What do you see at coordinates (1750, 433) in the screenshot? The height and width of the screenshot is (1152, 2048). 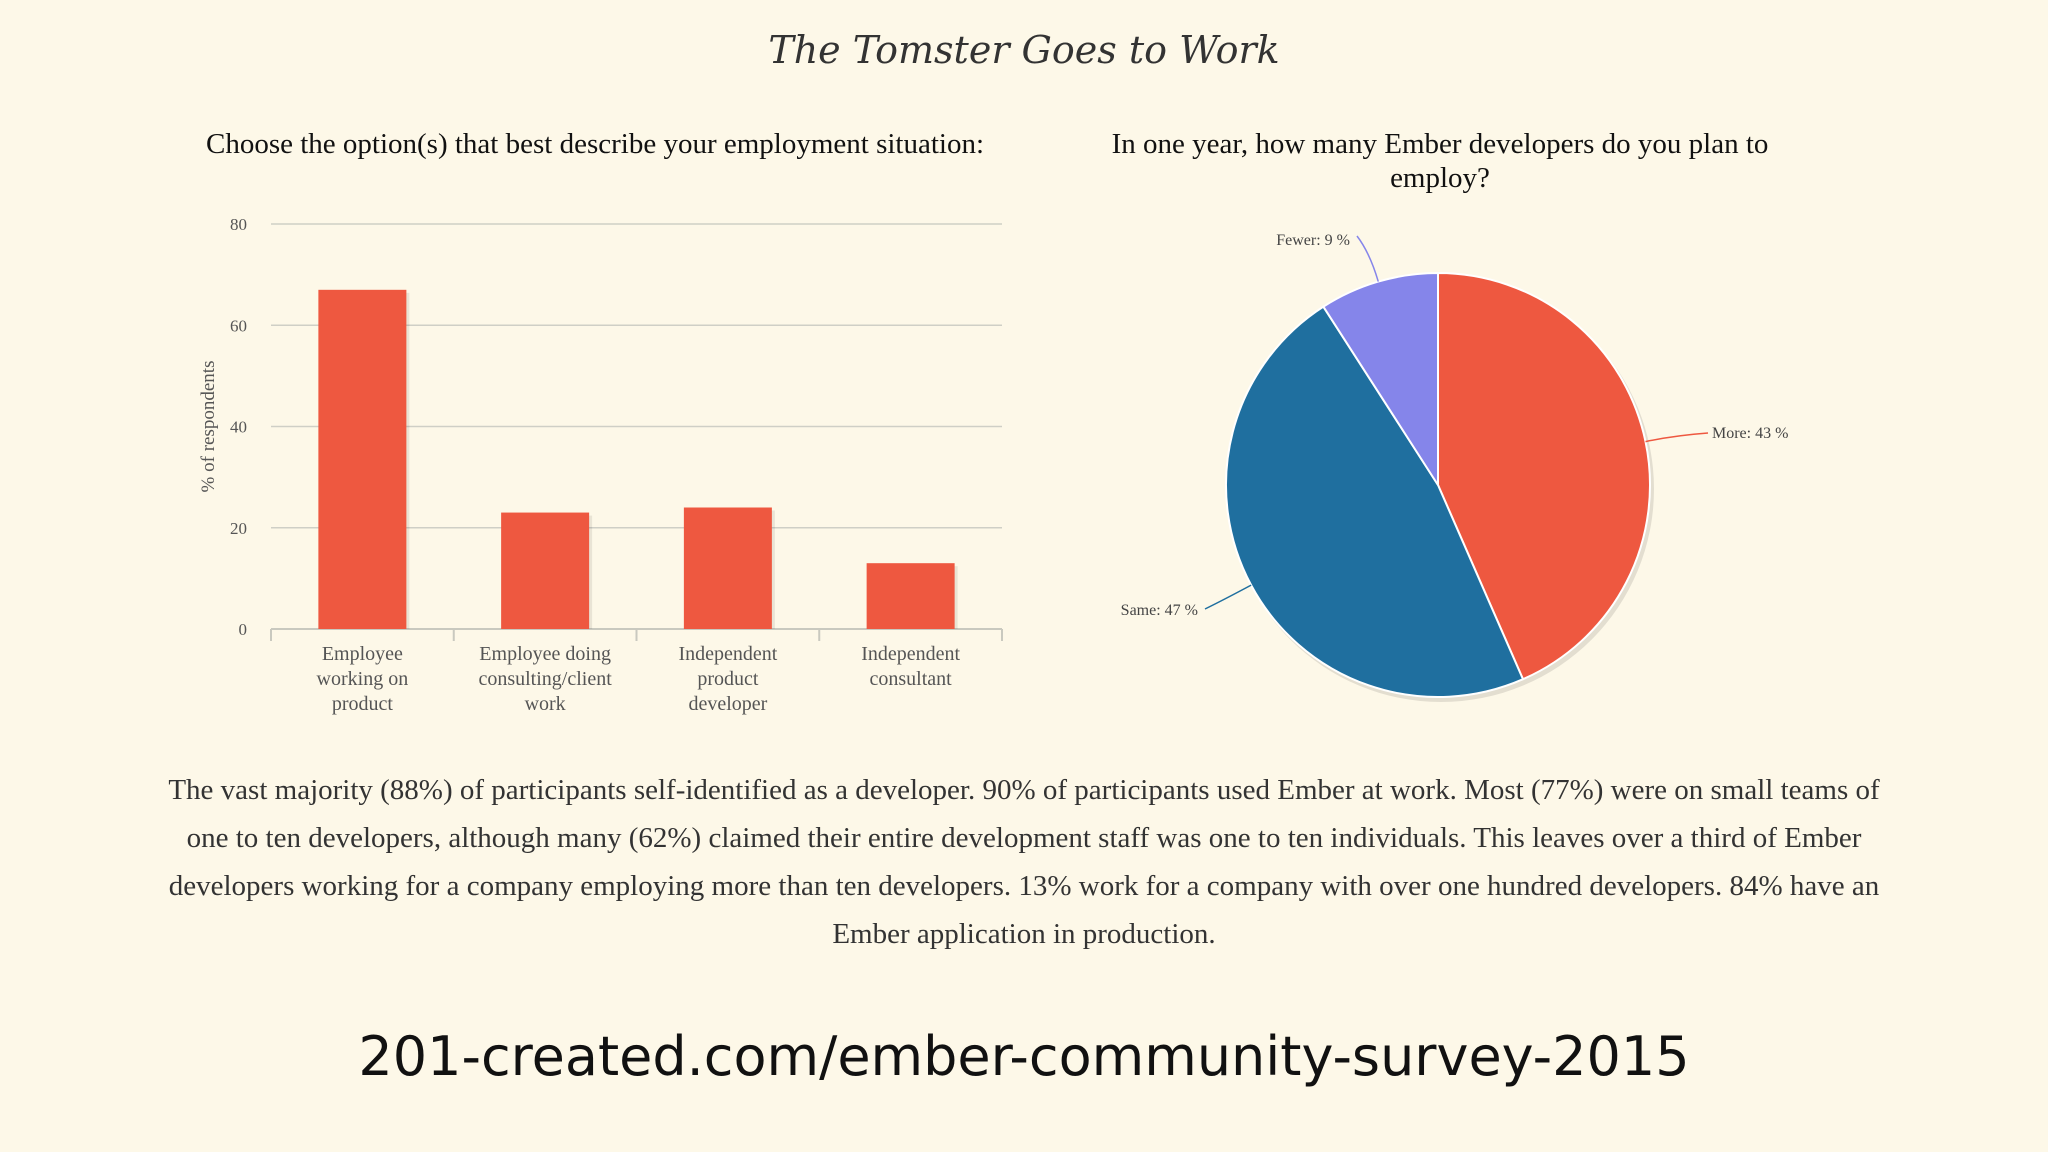 I see `pie-slice-label: More: 43 %` at bounding box center [1750, 433].